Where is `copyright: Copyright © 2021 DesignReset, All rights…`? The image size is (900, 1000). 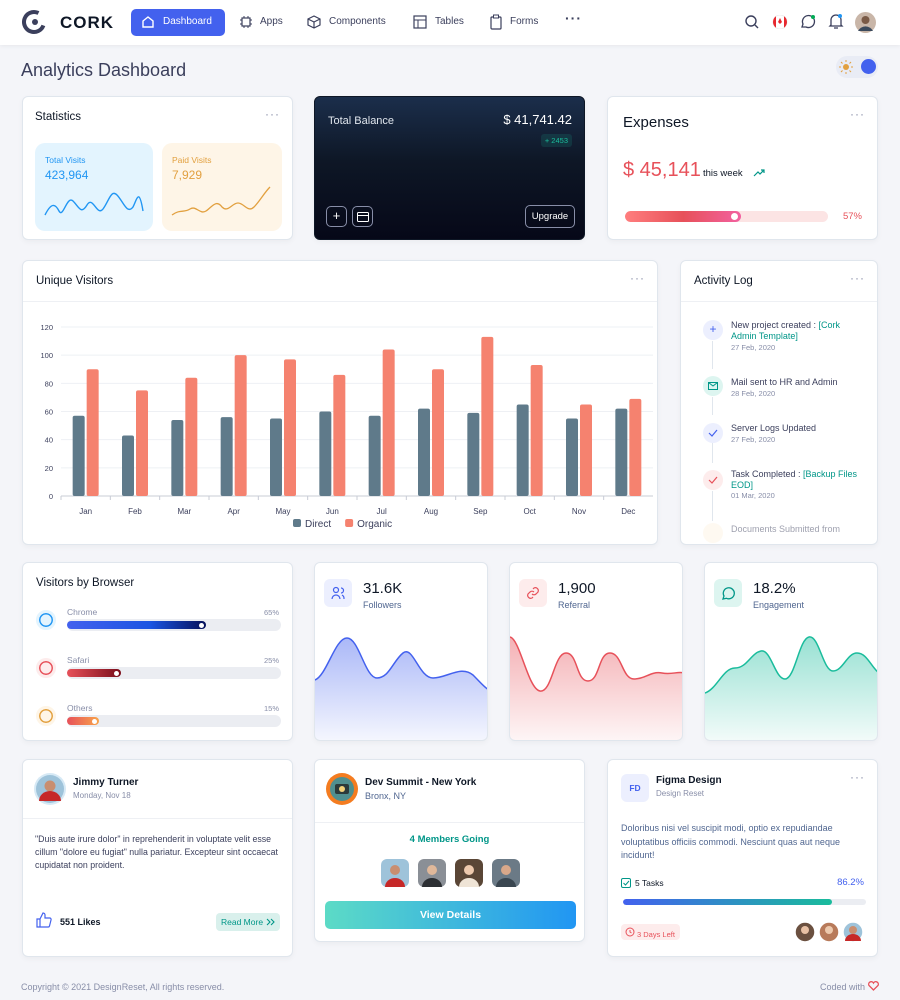
copyright: Copyright © 2021 DesignReset, All rights… is located at coordinates (123, 987).